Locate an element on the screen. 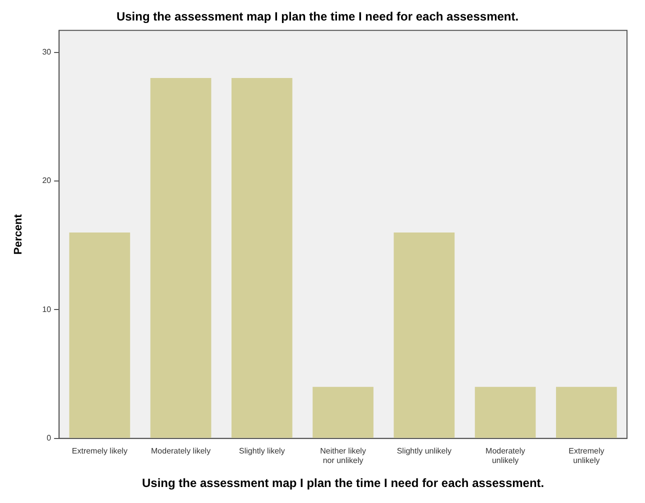 The width and height of the screenshot is (645, 503). y-tick-label: 30 is located at coordinates (47, 51).